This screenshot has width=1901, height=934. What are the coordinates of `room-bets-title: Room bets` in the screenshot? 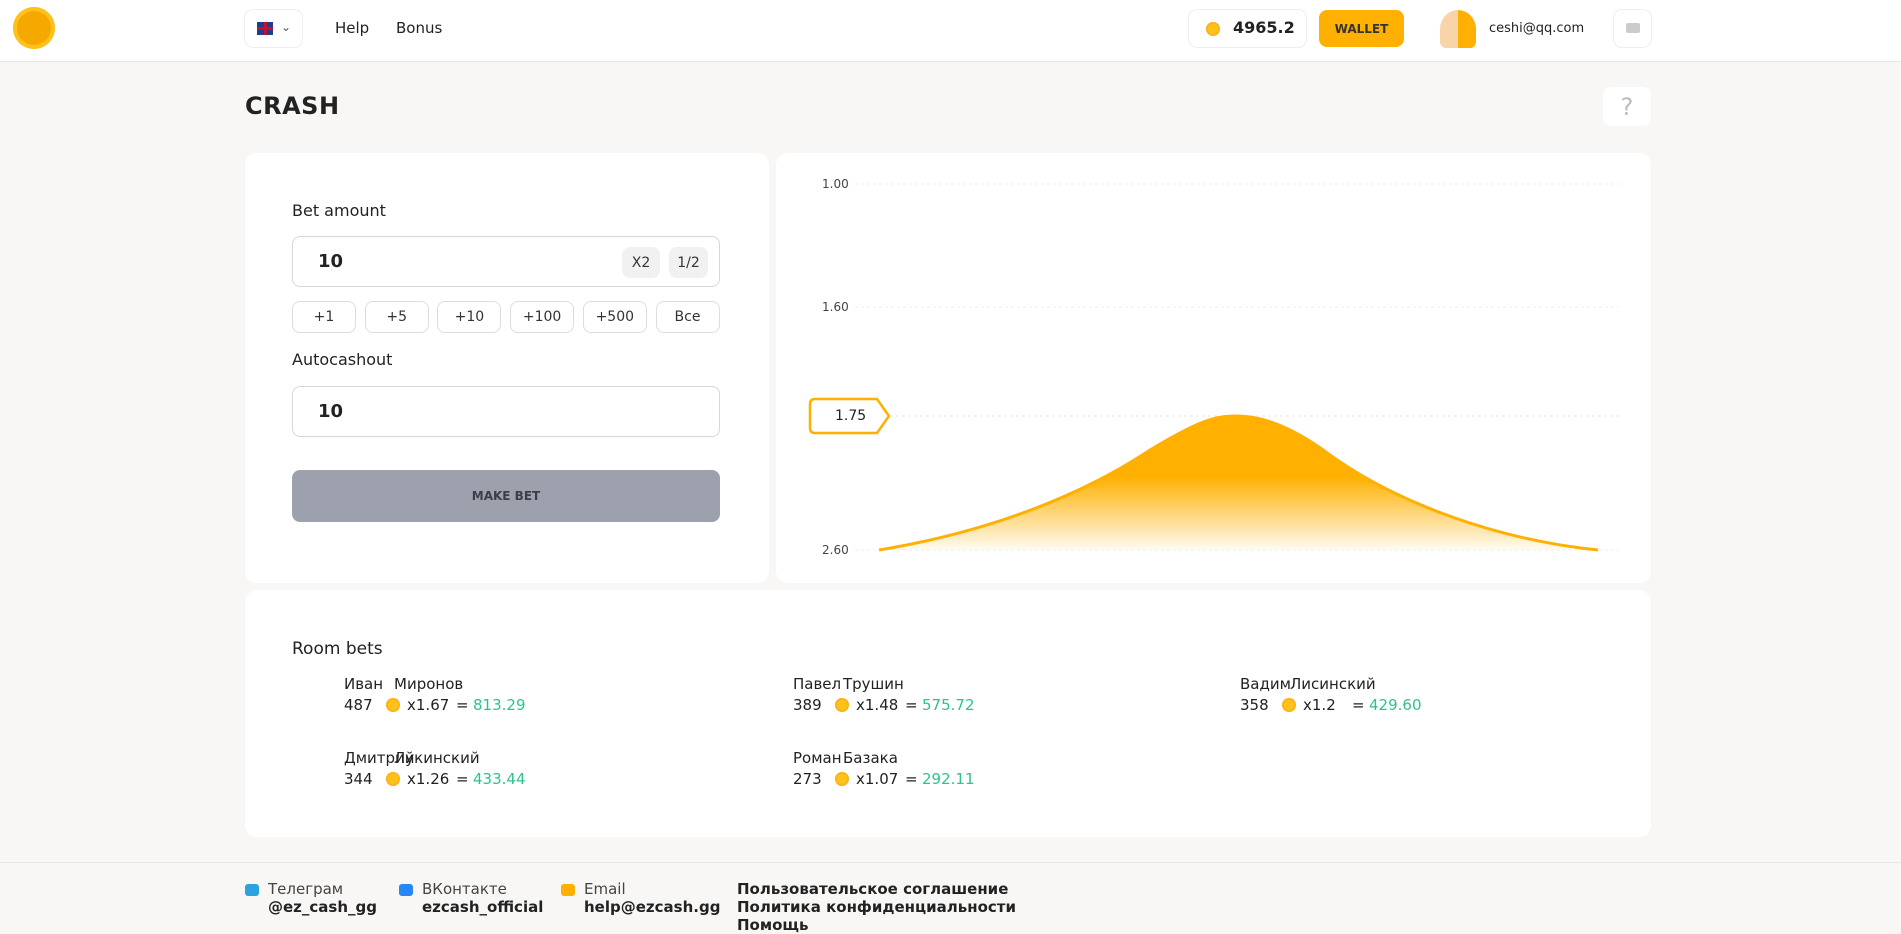 It's located at (337, 649).